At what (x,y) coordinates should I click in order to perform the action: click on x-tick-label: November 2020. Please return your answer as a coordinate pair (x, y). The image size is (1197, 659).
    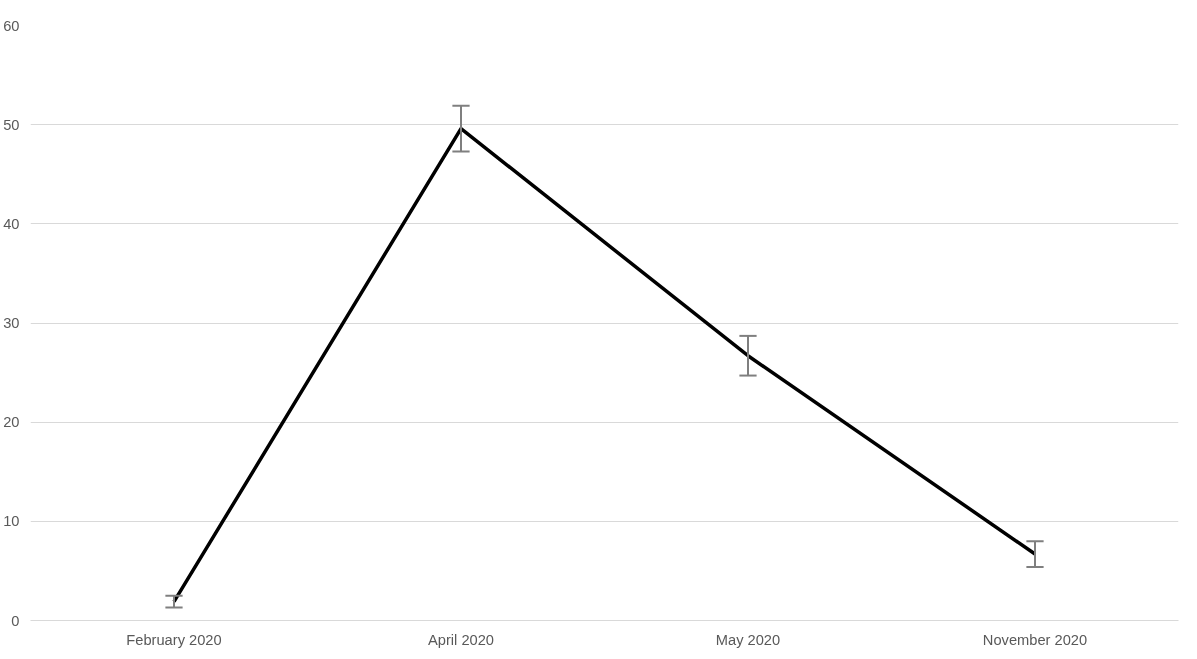
    Looking at the image, I should click on (1035, 639).